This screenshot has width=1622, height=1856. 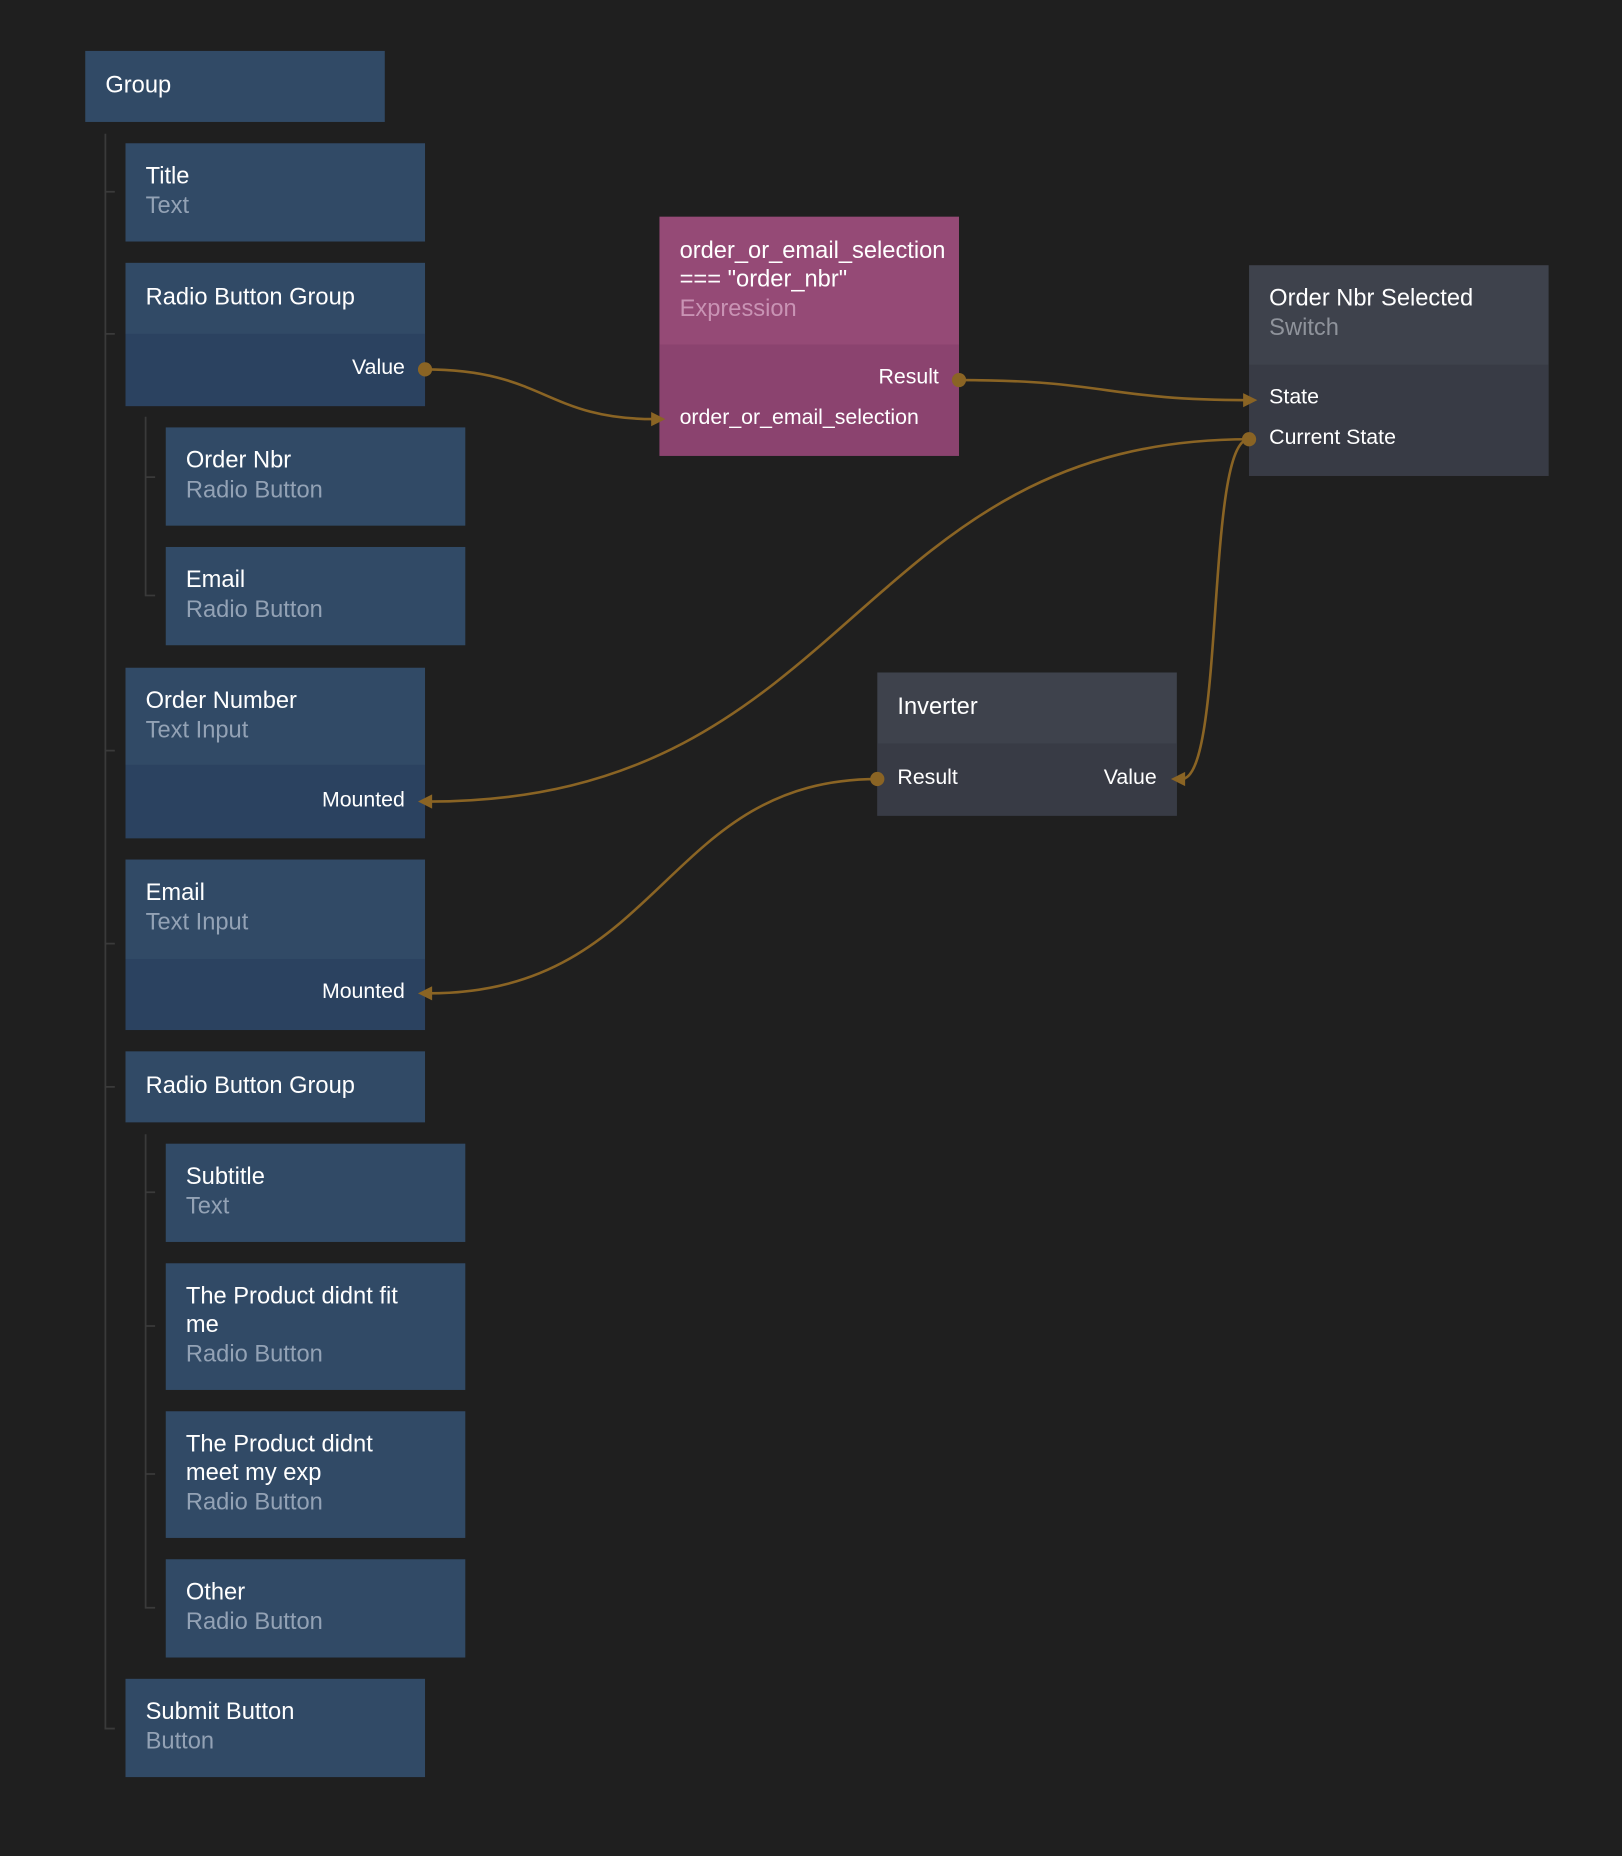 What do you see at coordinates (799, 416) in the screenshot?
I see `port-input: order_or_email_selection` at bounding box center [799, 416].